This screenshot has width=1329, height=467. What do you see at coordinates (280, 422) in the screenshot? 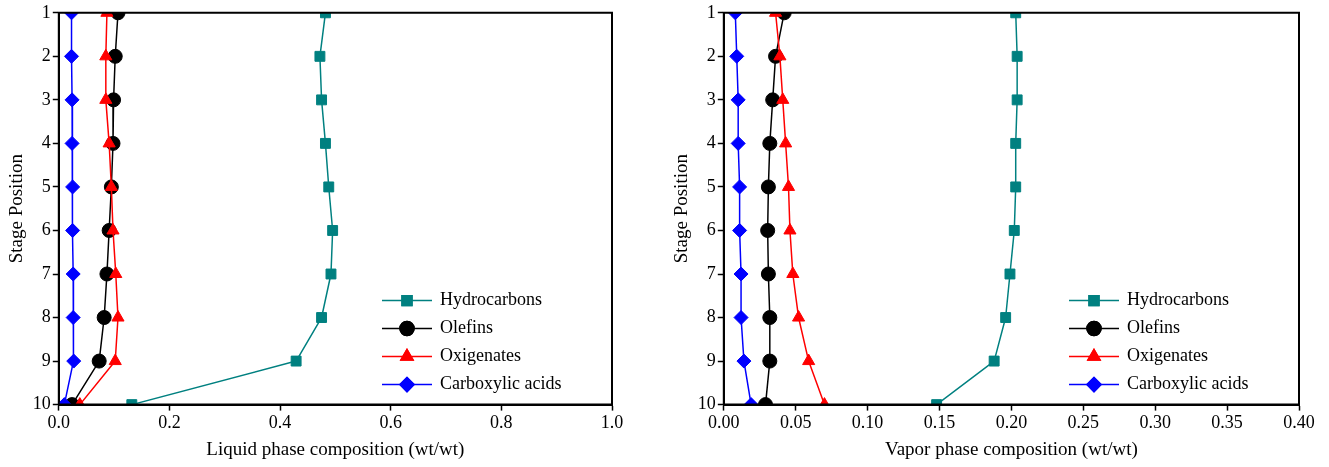
I see `x-tick-label: 0.4` at bounding box center [280, 422].